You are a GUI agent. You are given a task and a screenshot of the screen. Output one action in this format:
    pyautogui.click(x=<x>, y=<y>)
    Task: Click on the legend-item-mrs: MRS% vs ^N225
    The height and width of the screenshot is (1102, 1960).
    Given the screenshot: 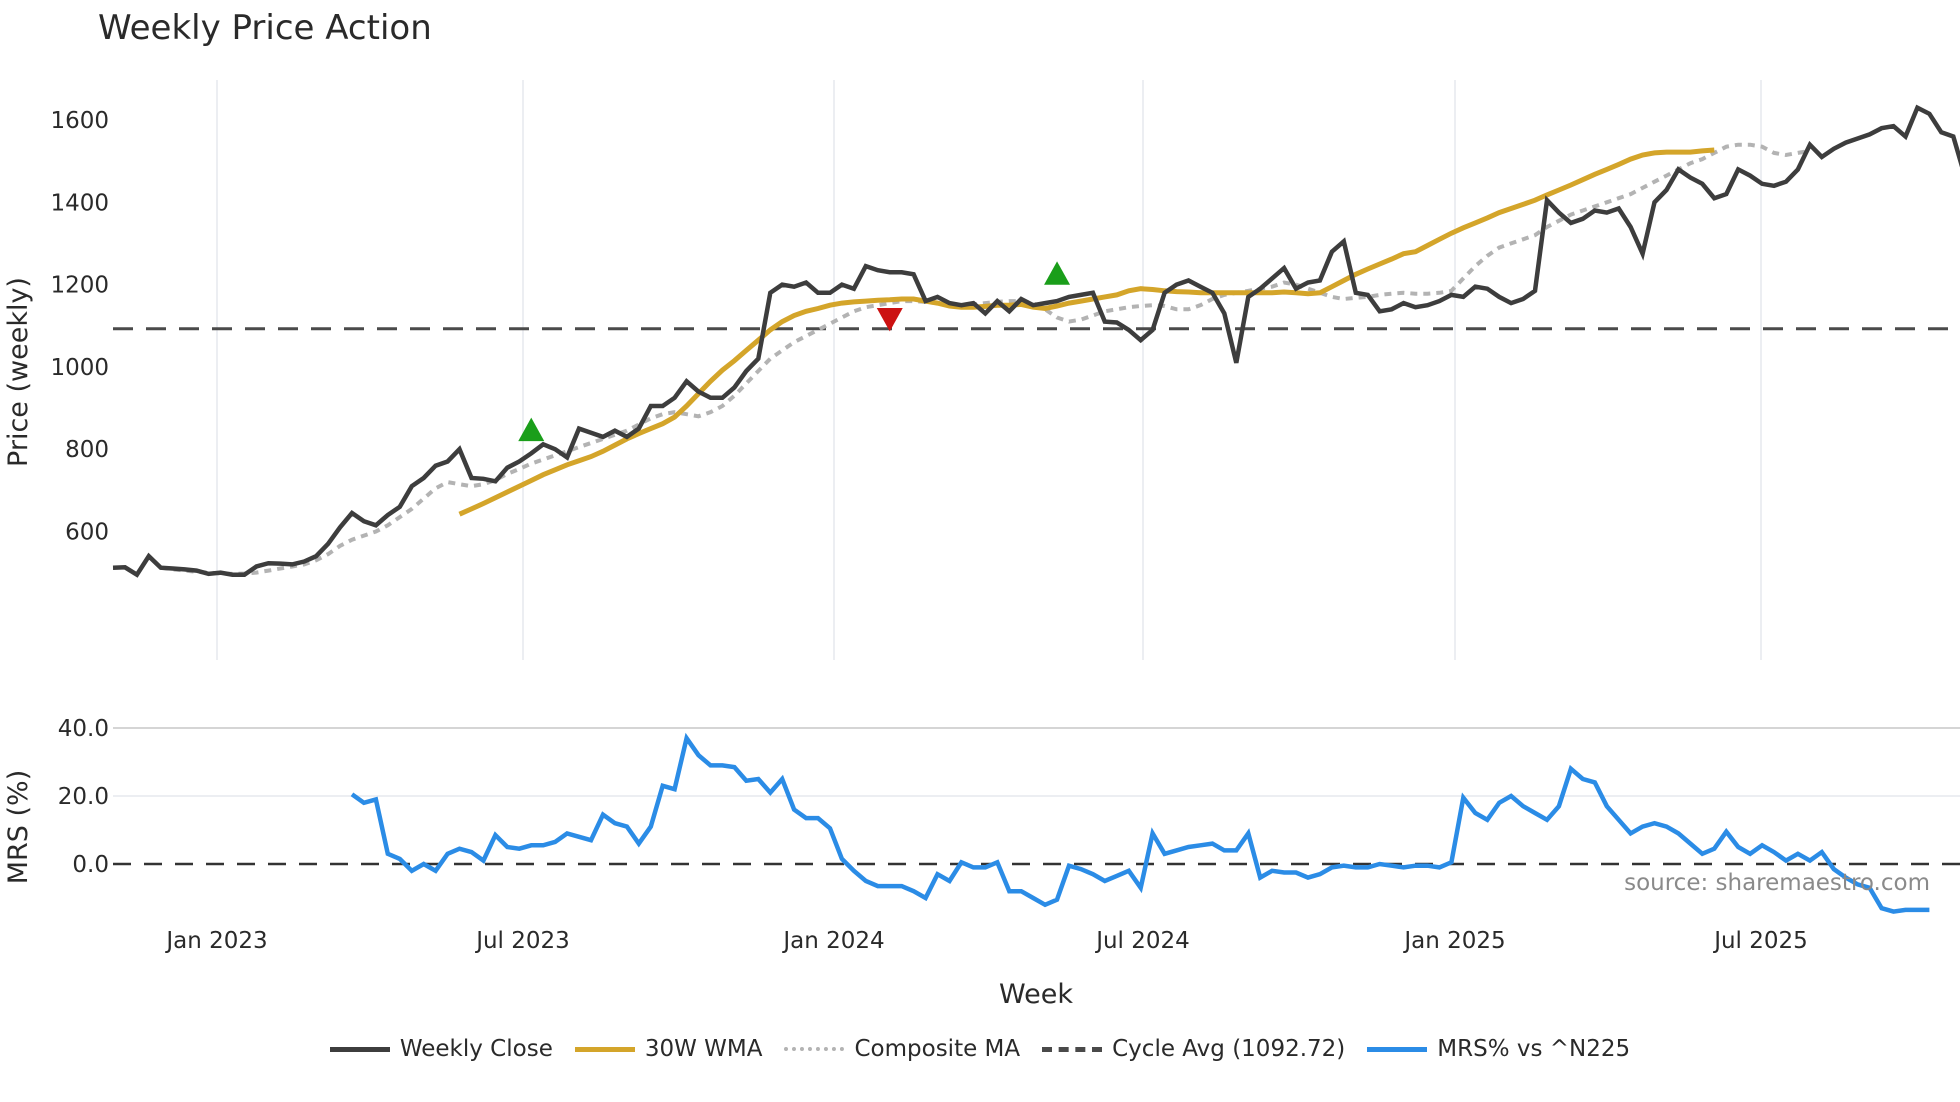 What is the action you would take?
    pyautogui.click(x=1498, y=1049)
    